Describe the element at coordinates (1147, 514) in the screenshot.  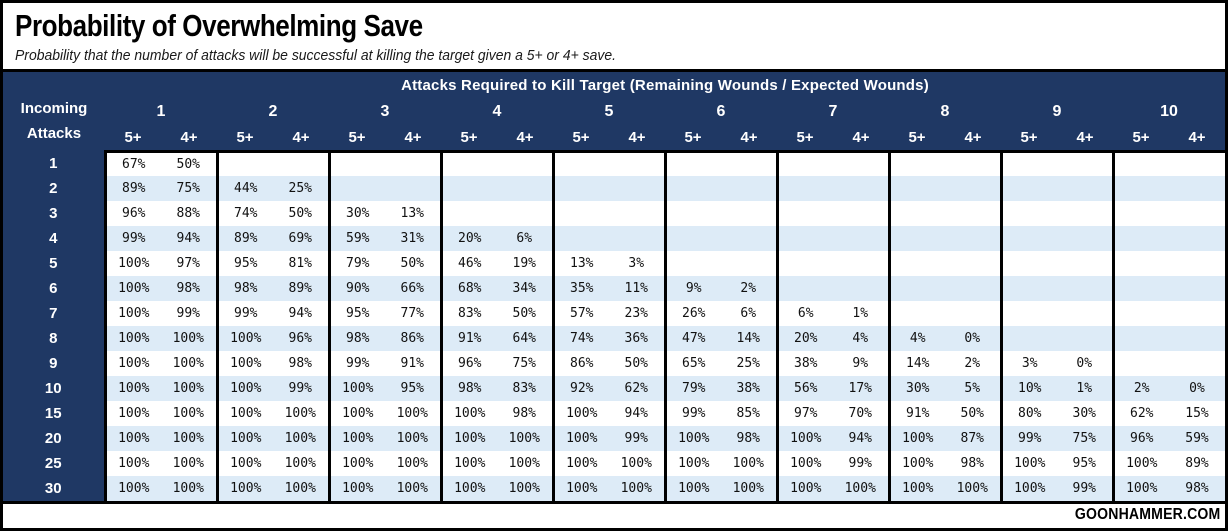
I see `brand-text: GOONHAMMER.COM` at that location.